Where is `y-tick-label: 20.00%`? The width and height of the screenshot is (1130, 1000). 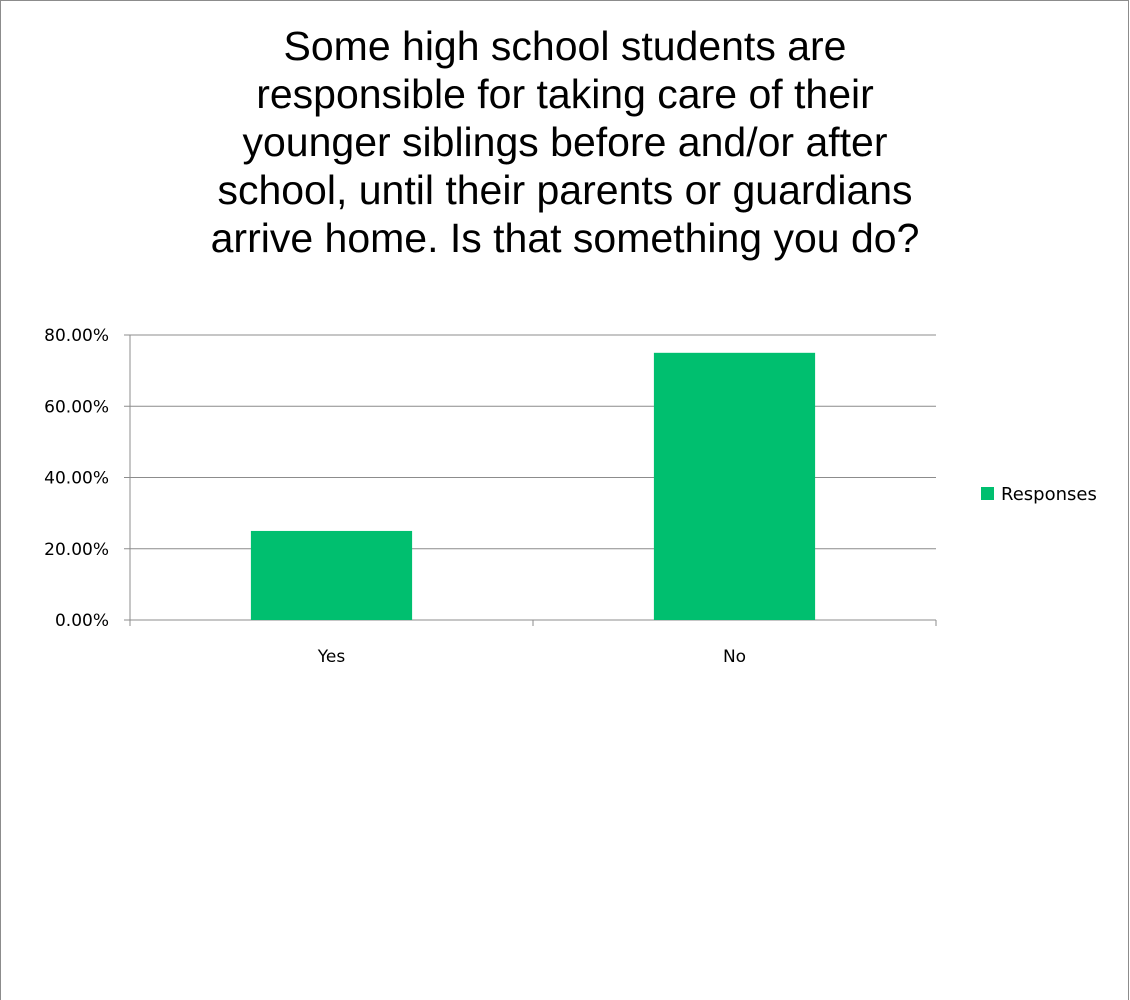 y-tick-label: 20.00% is located at coordinates (76, 550).